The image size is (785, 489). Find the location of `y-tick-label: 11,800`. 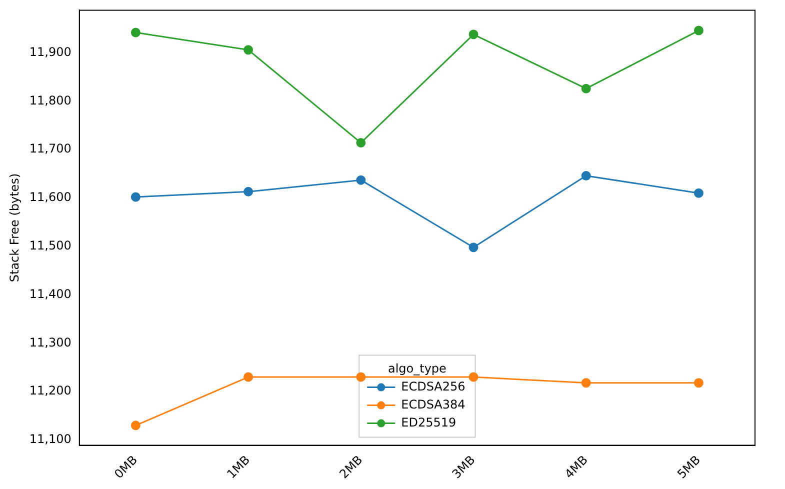

y-tick-label: 11,800 is located at coordinates (50, 100).